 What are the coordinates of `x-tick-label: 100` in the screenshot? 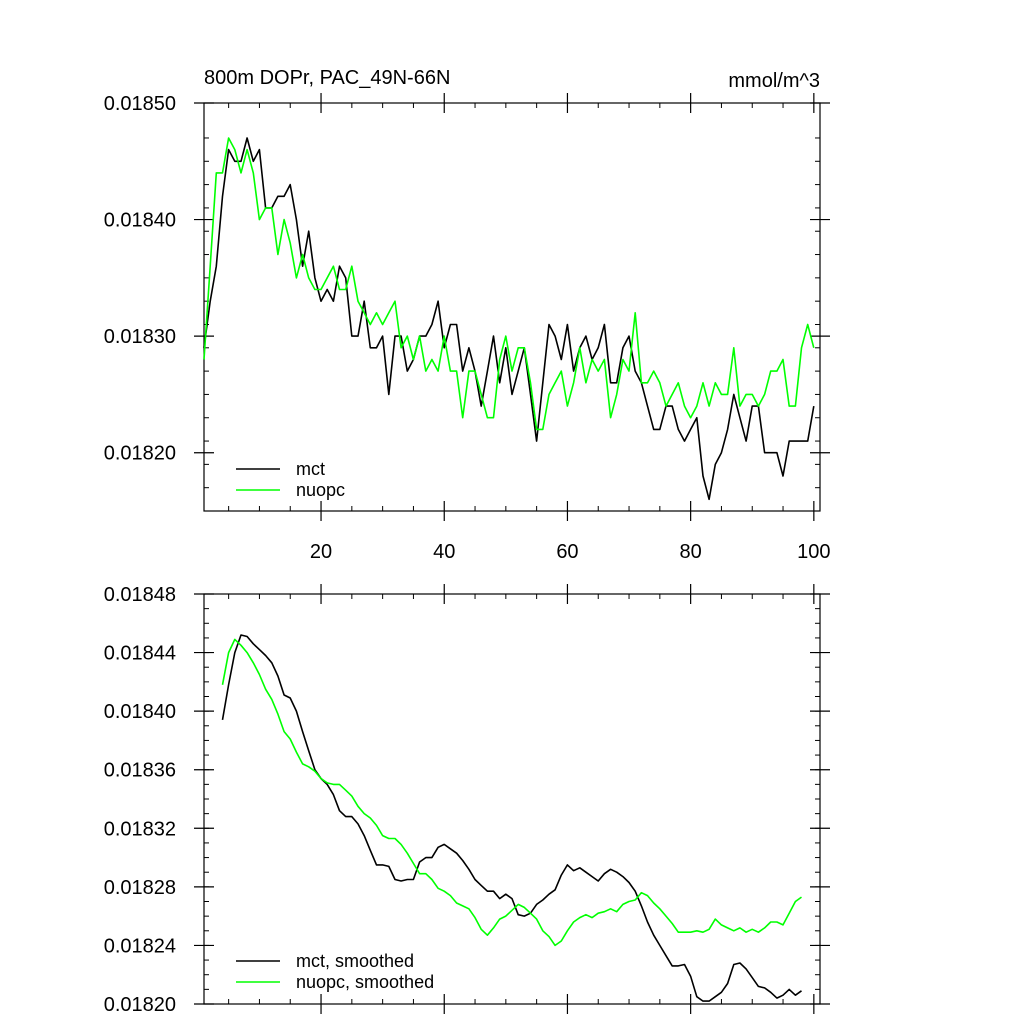 It's located at (813, 552).